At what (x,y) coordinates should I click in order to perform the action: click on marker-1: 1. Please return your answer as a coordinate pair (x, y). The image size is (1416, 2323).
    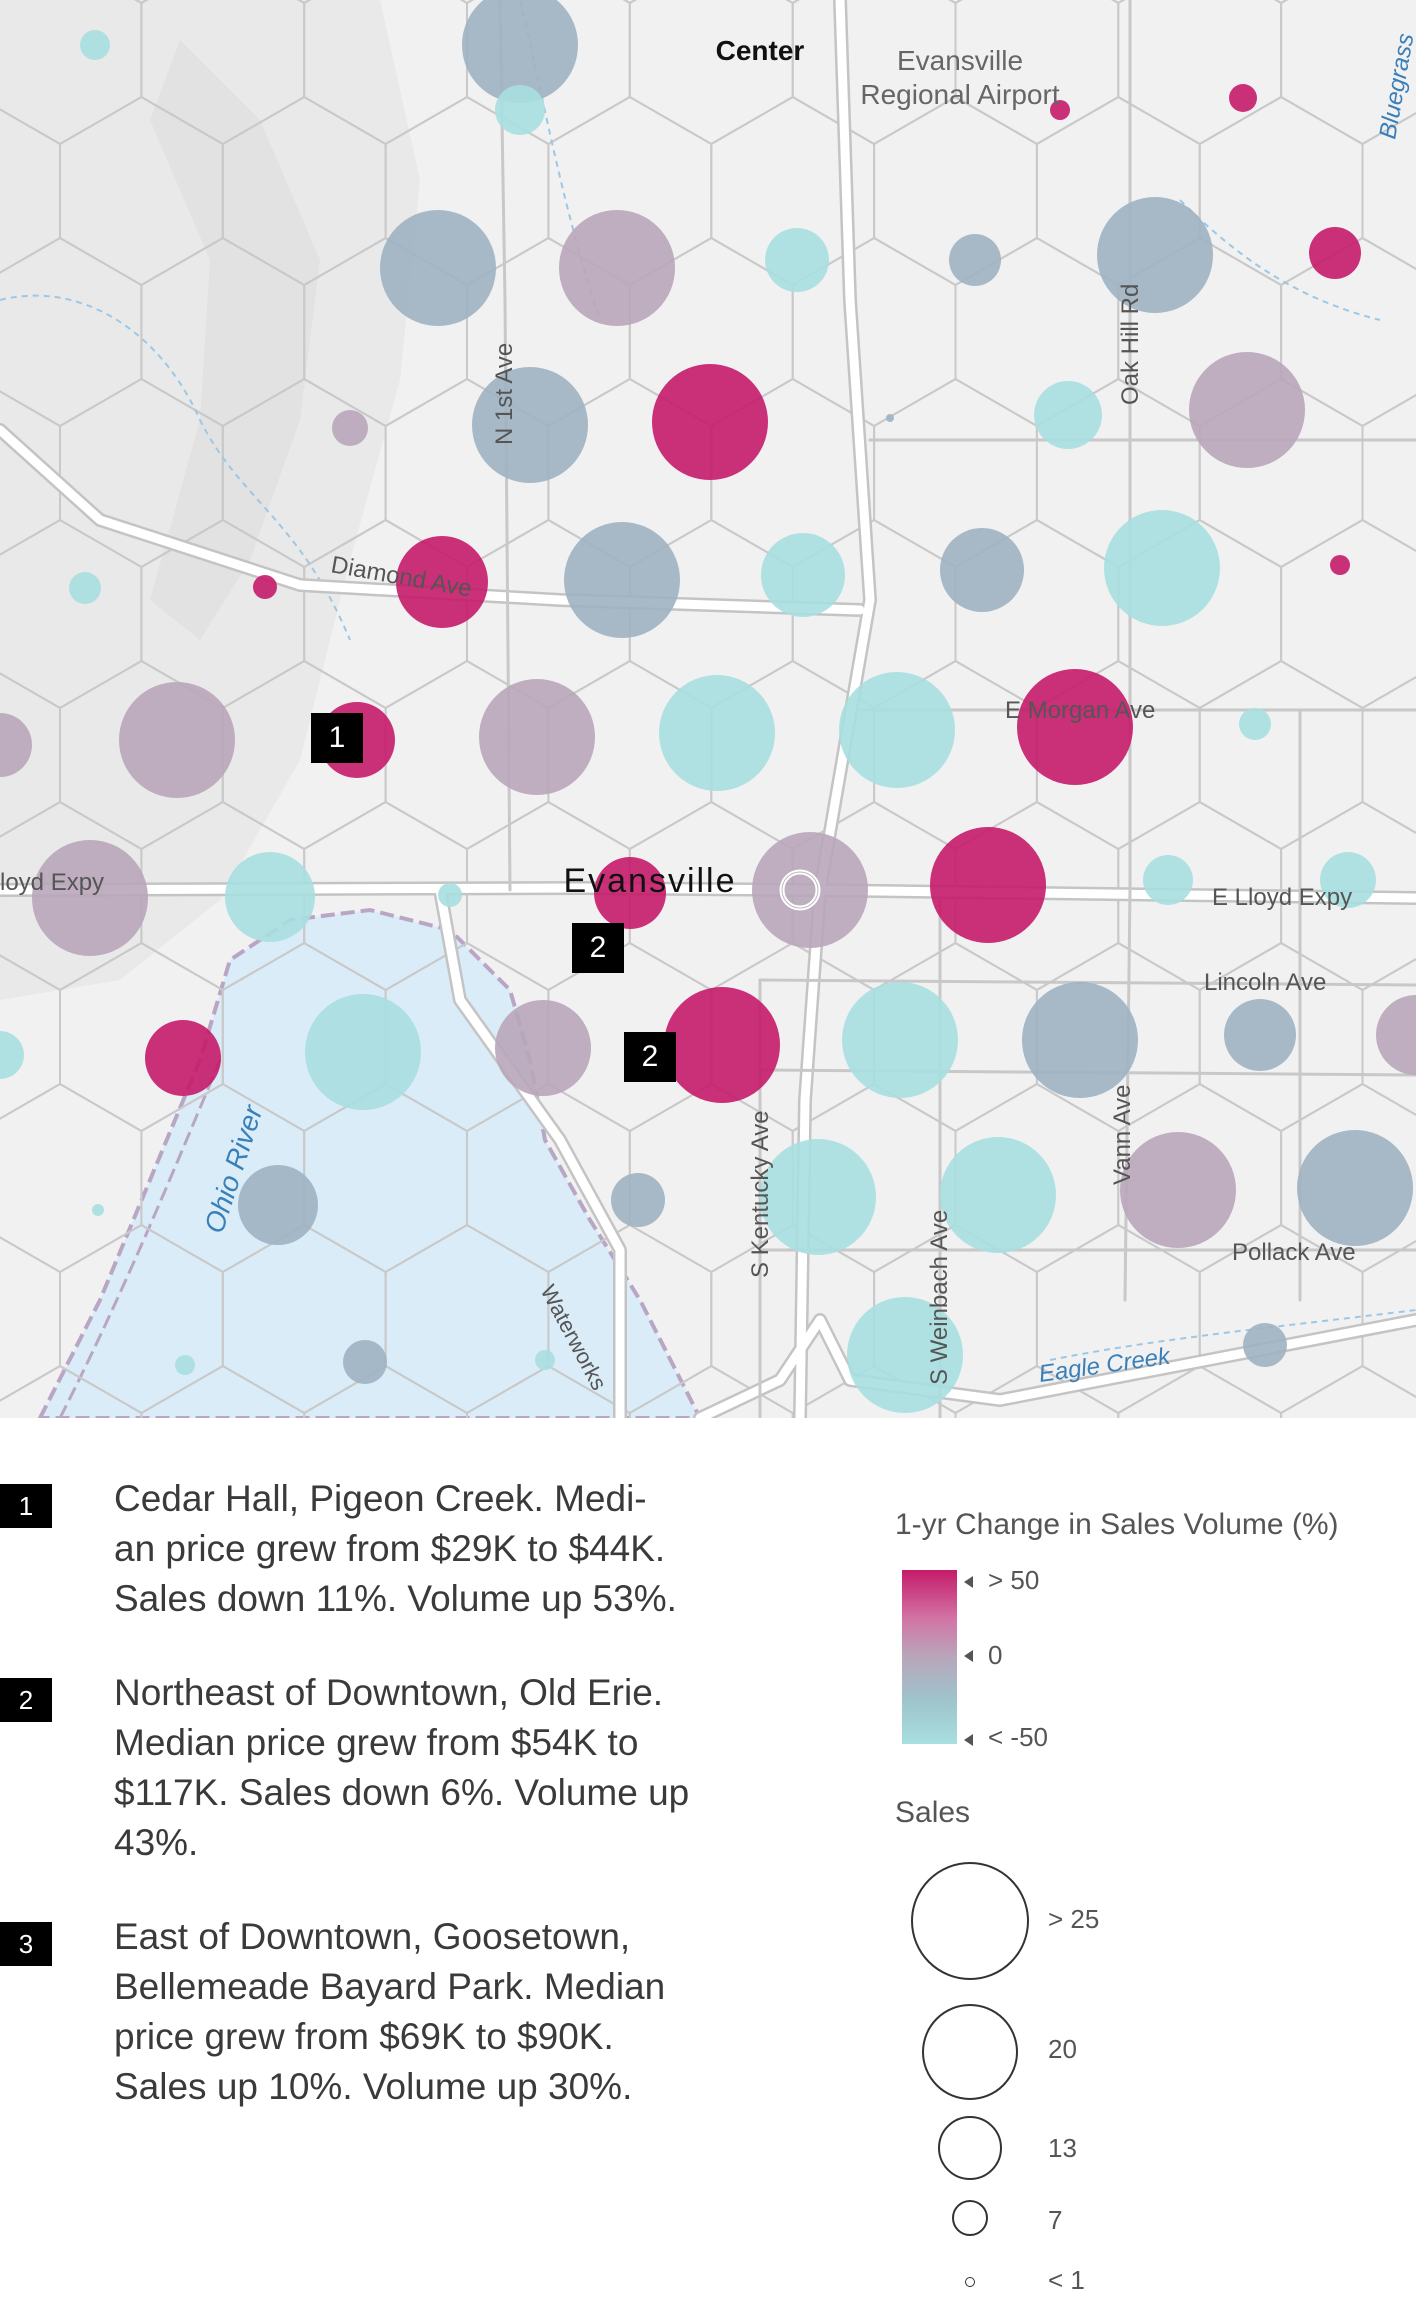
    Looking at the image, I should click on (337, 738).